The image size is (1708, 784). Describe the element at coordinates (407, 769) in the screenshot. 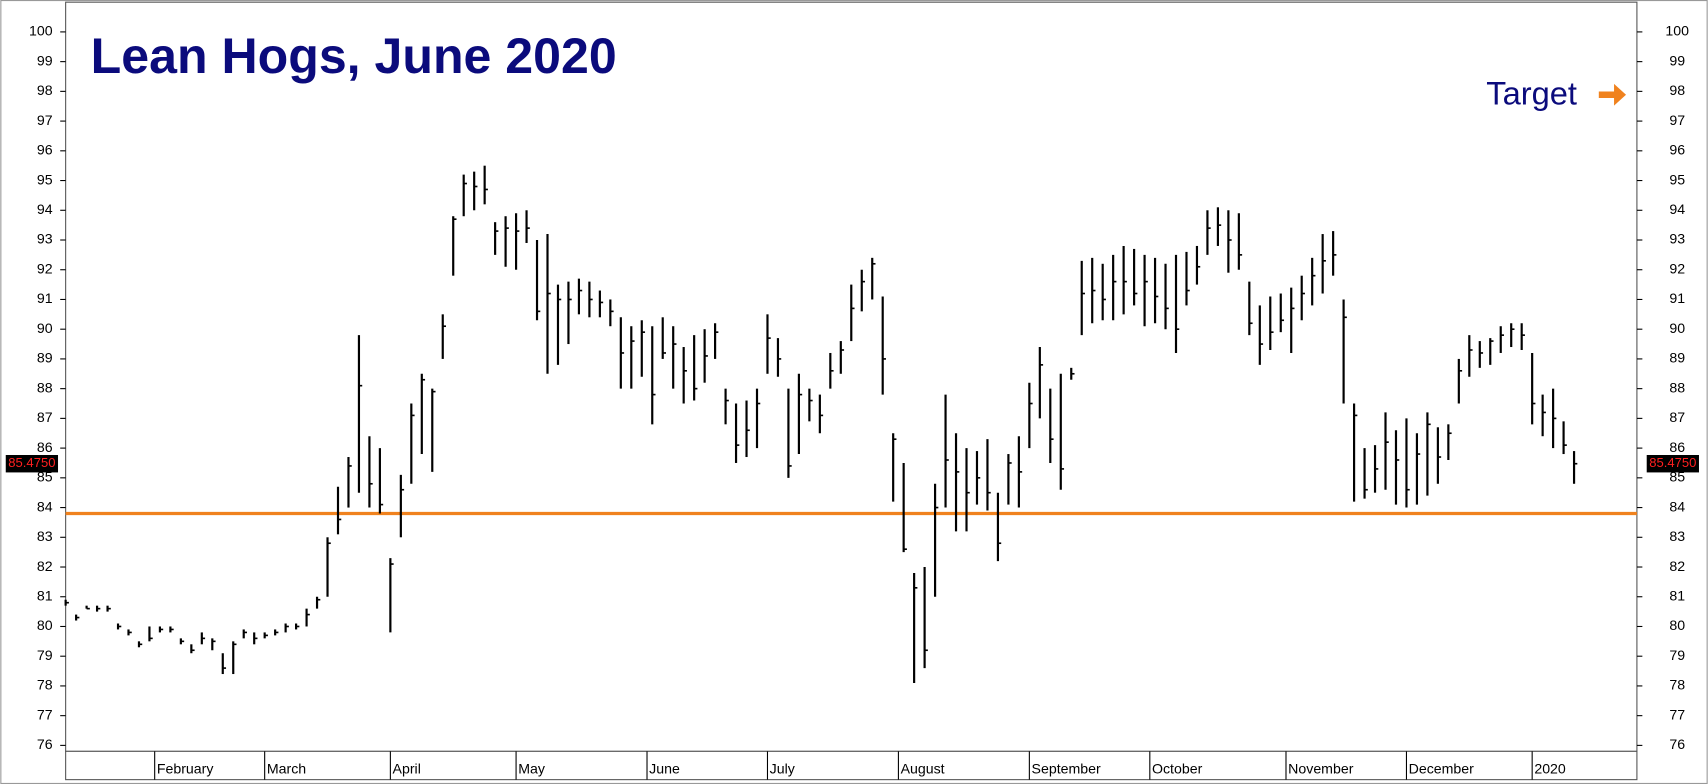

I see `x-tick-label: April` at that location.